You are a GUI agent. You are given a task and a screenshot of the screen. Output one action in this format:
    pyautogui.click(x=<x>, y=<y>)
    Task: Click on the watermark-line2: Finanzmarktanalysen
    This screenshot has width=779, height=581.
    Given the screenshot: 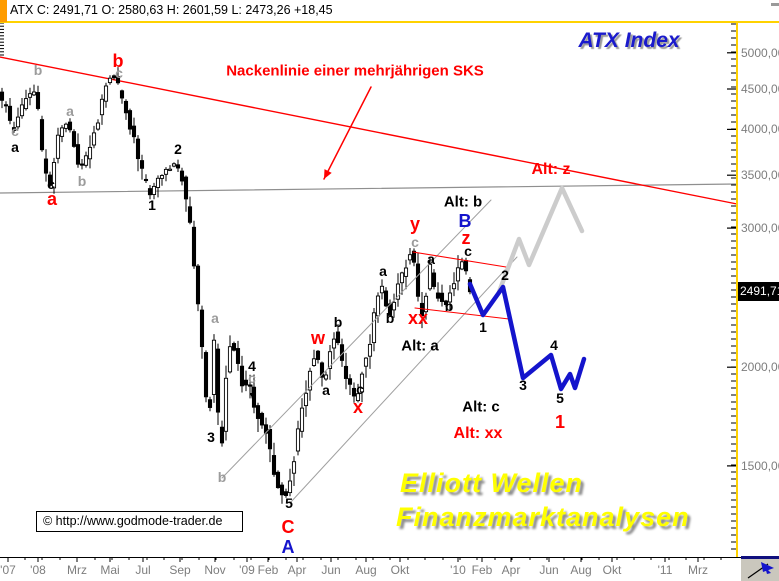 What is the action you would take?
    pyautogui.click(x=543, y=517)
    